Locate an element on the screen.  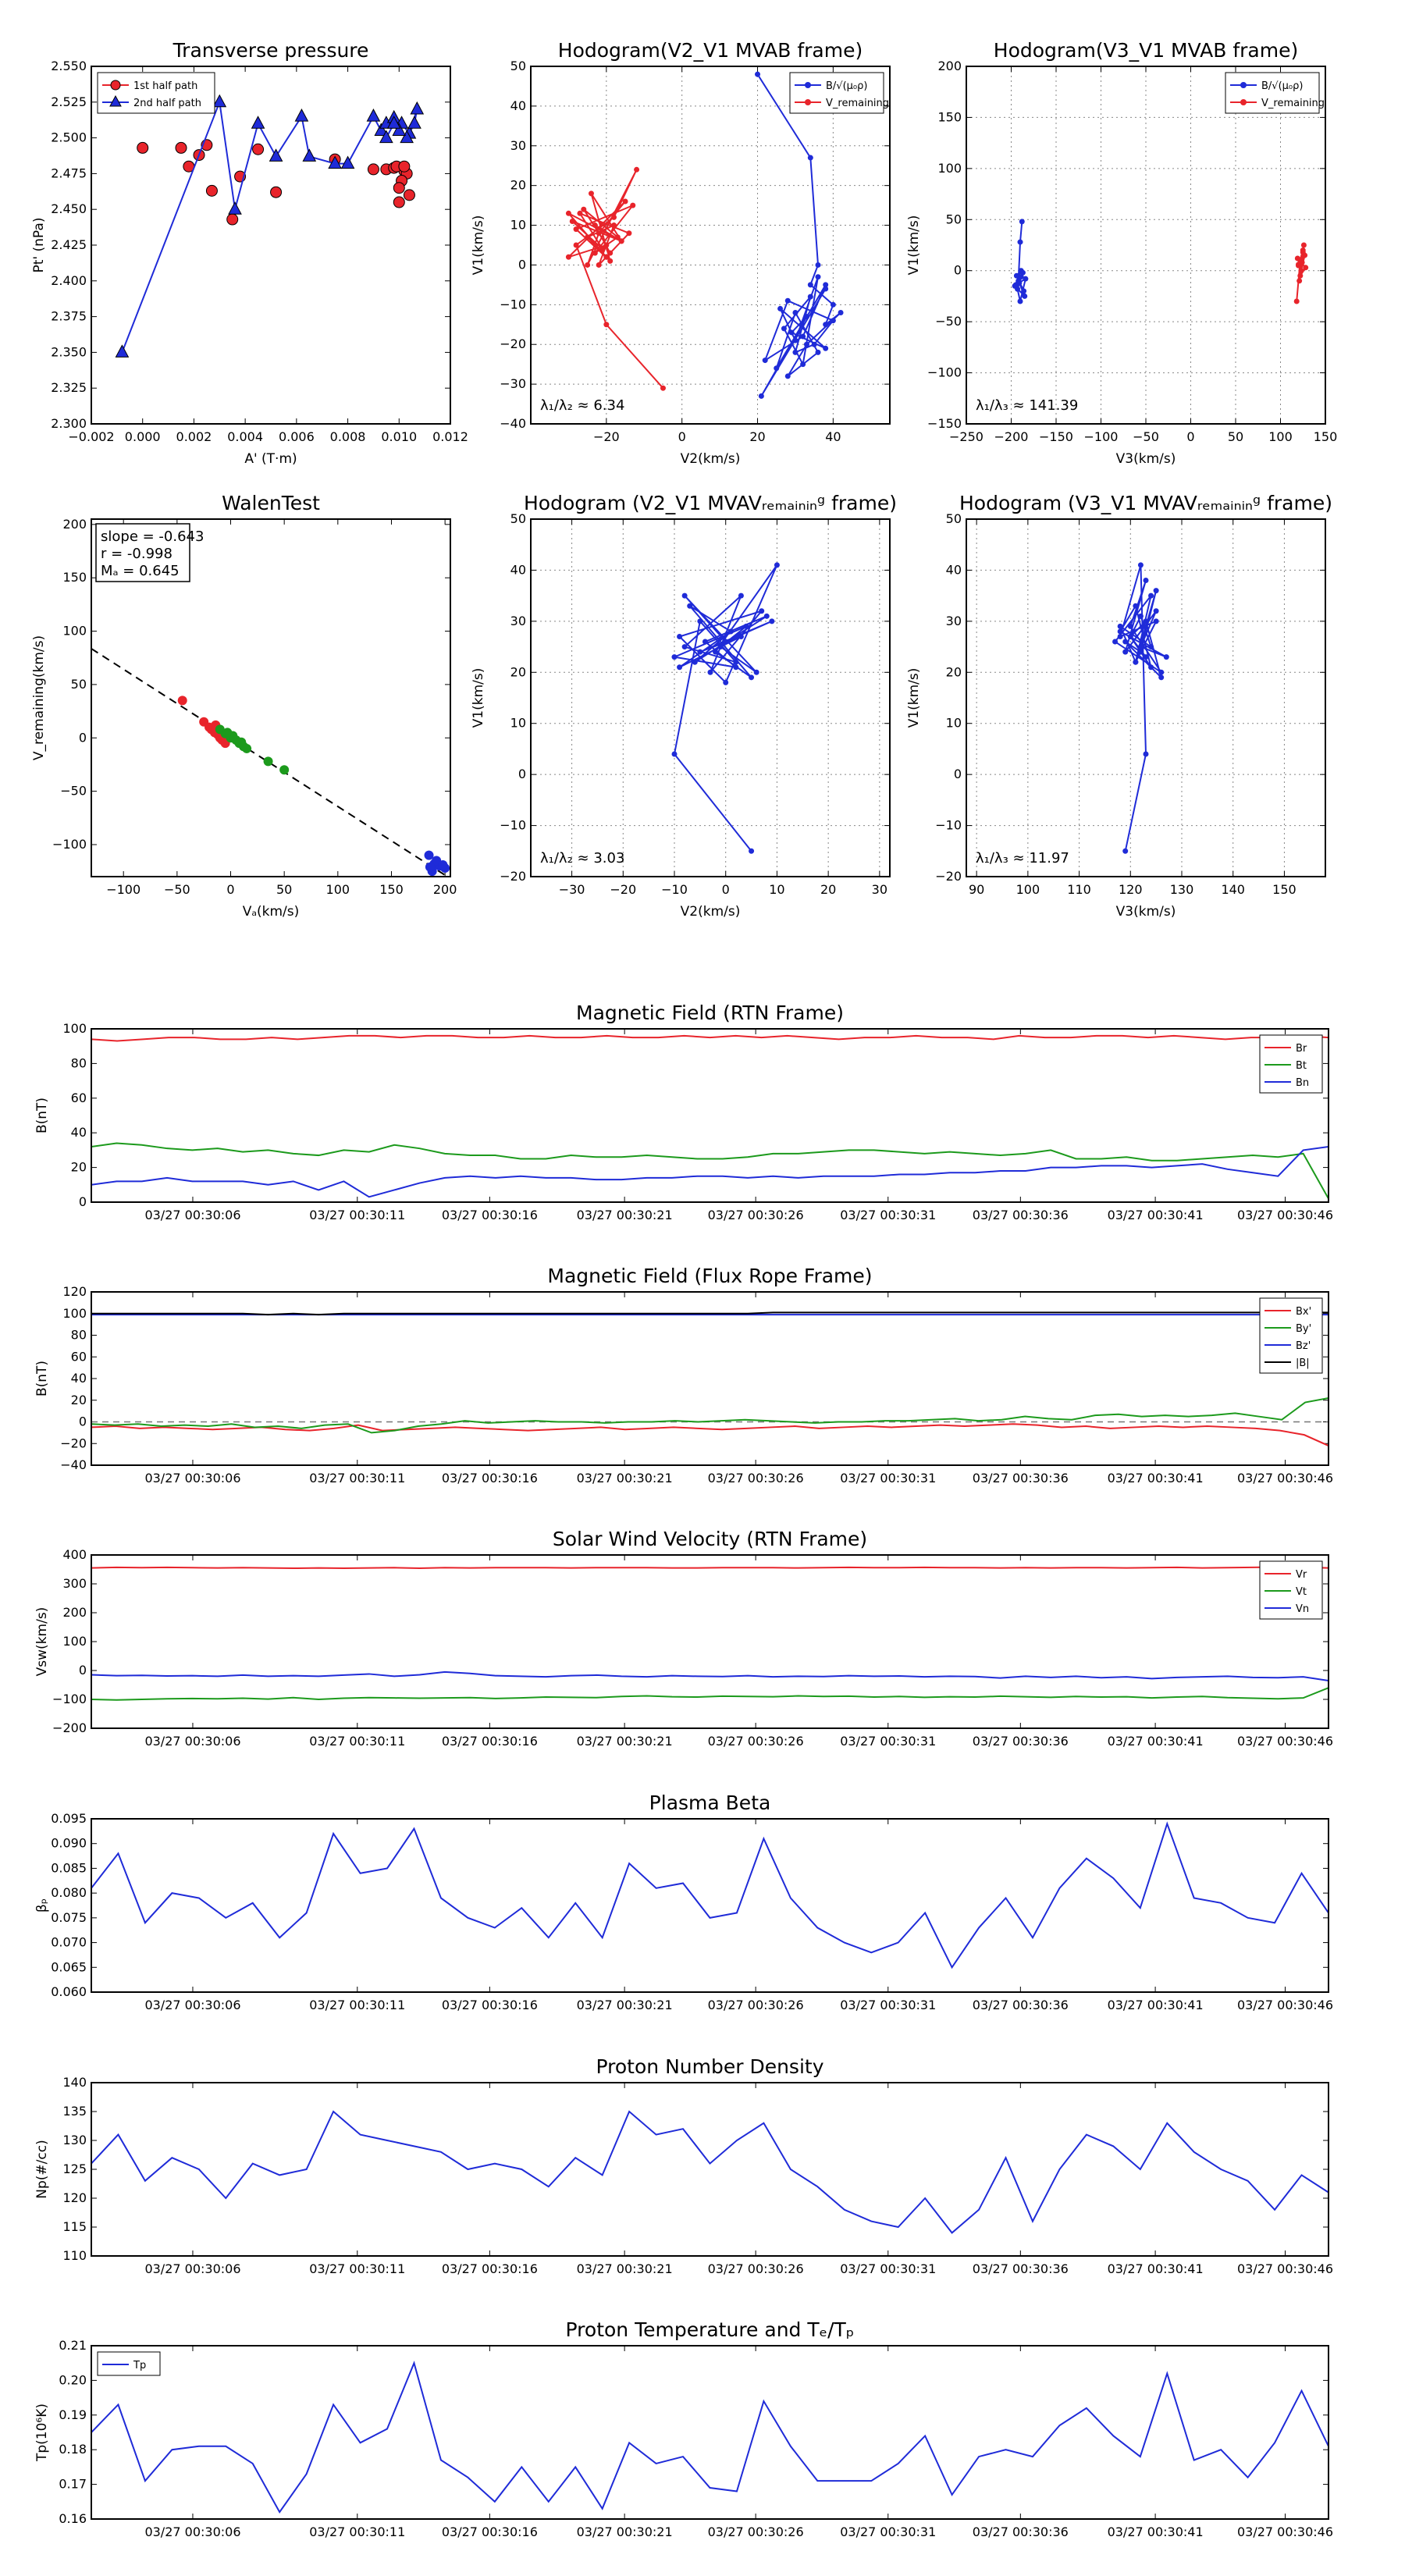
y-tick-label: 20 is located at coordinates (79, 1167).